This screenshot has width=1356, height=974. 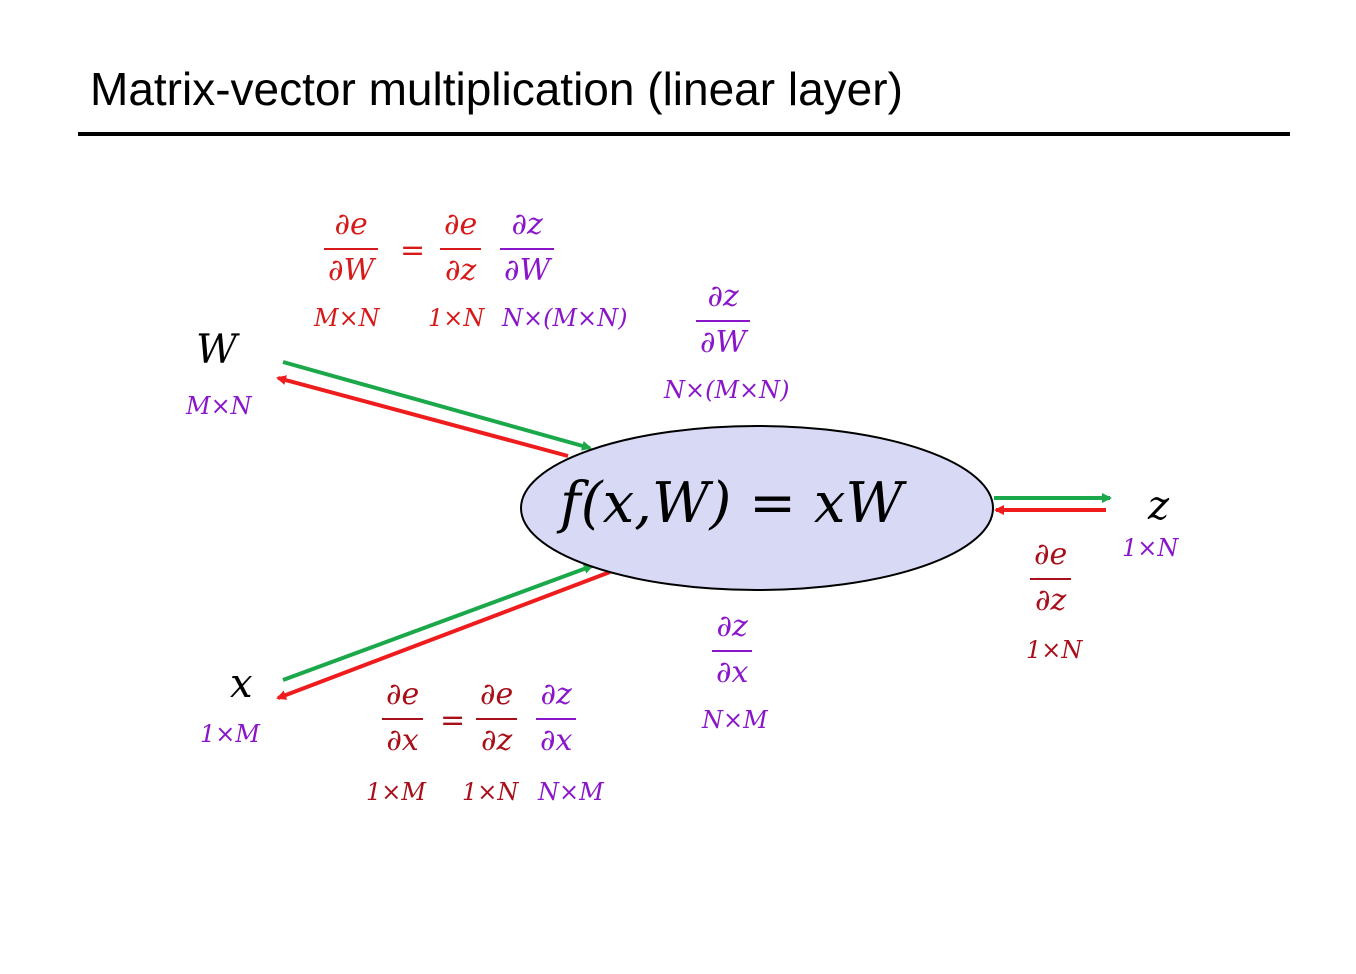 I want to click on chain-w-term1-dim: 1×N, so click(x=456, y=318).